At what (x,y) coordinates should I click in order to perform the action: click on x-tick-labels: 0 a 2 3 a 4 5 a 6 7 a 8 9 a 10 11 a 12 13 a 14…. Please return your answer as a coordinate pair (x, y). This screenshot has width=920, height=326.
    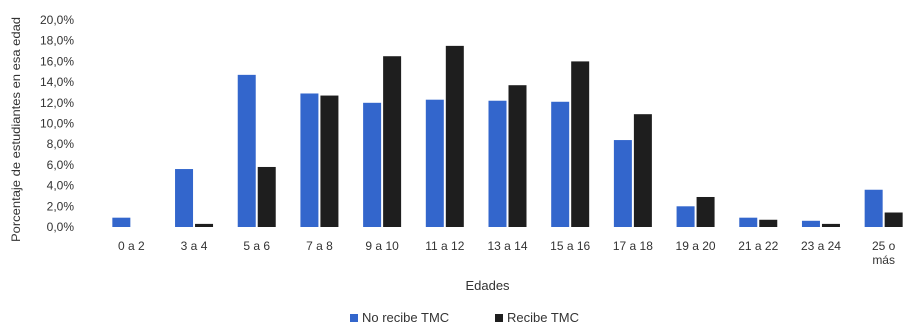
    Looking at the image, I should click on (507, 253).